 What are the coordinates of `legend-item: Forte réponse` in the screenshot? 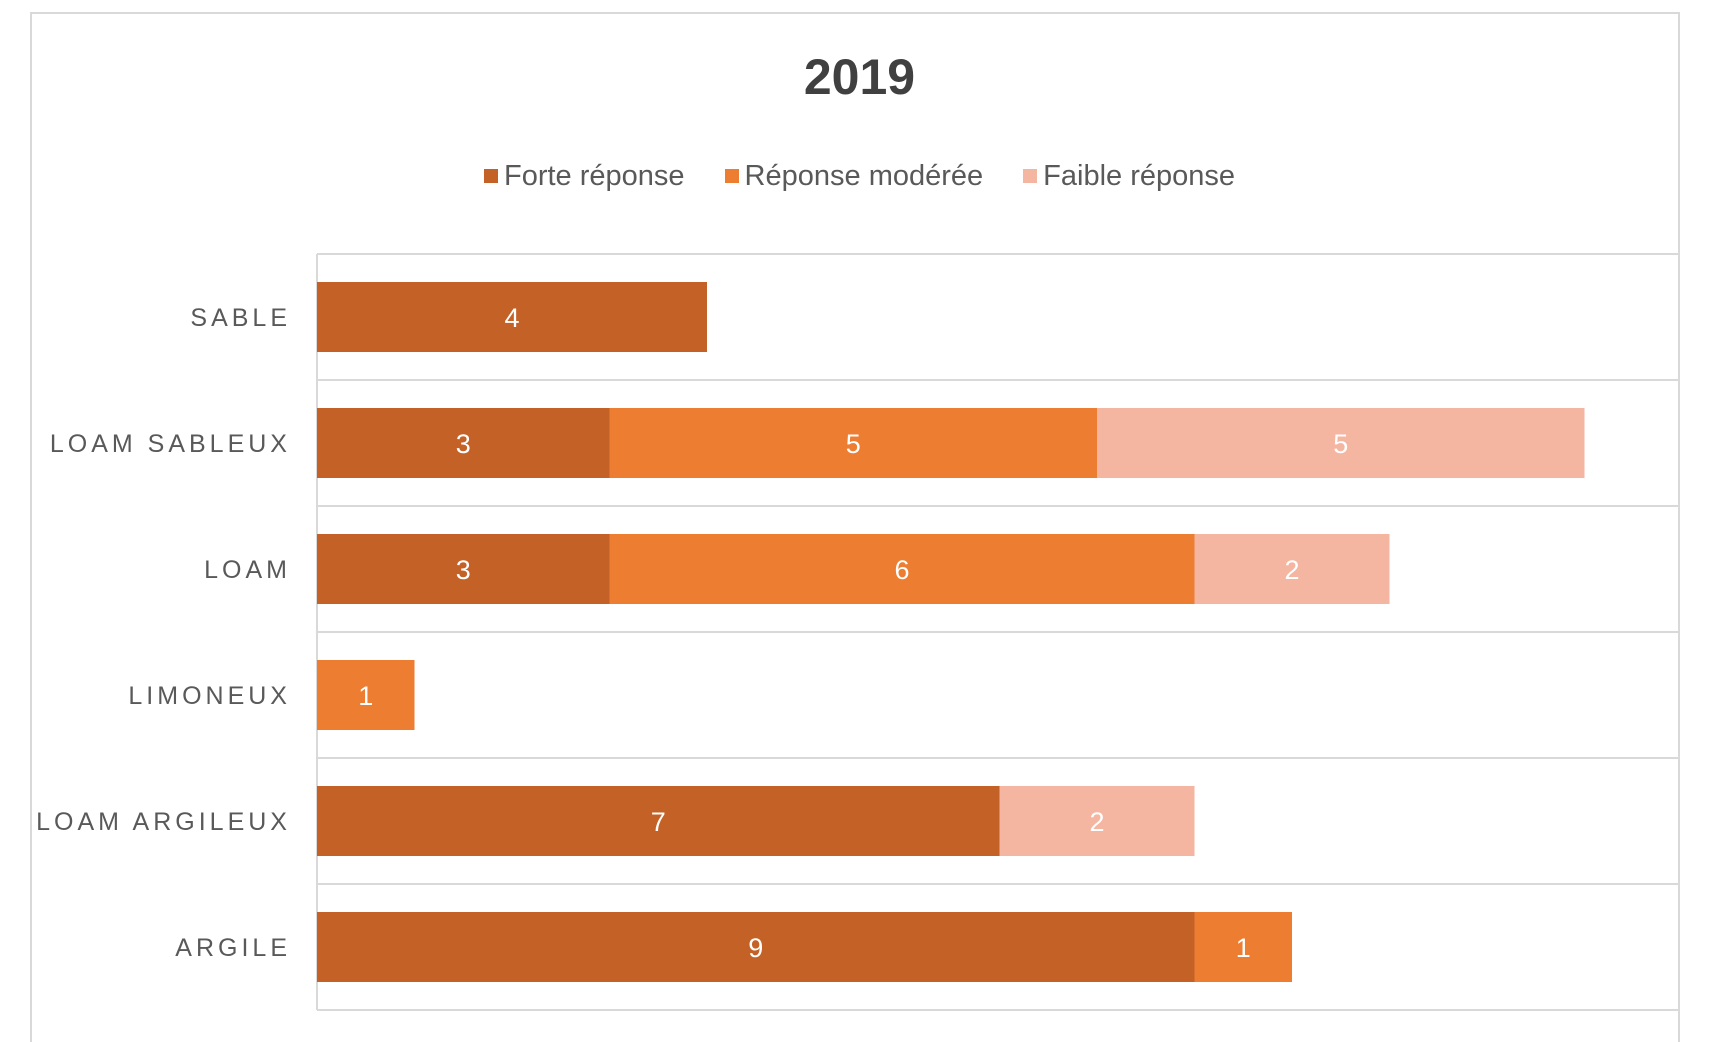 It's located at (584, 176).